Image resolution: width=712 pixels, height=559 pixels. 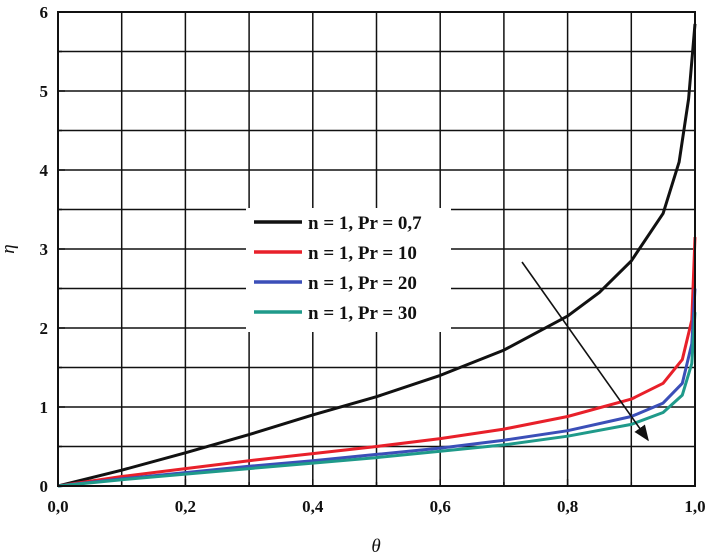 What do you see at coordinates (44, 12) in the screenshot?
I see `y-tick-label: 6` at bounding box center [44, 12].